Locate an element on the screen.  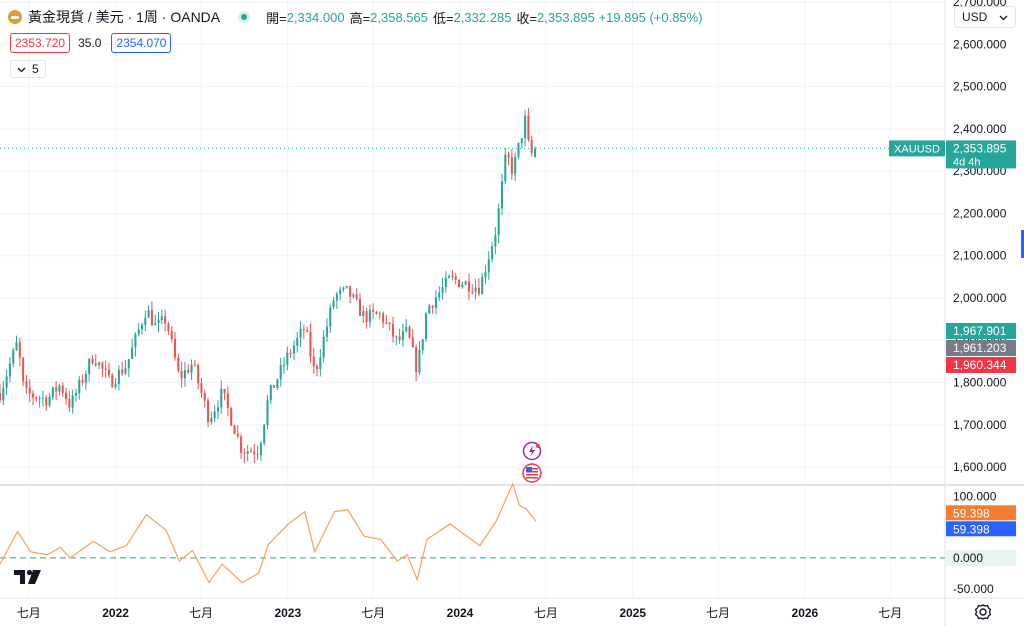
price-label-value: 1,967.901 is located at coordinates (980, 331).